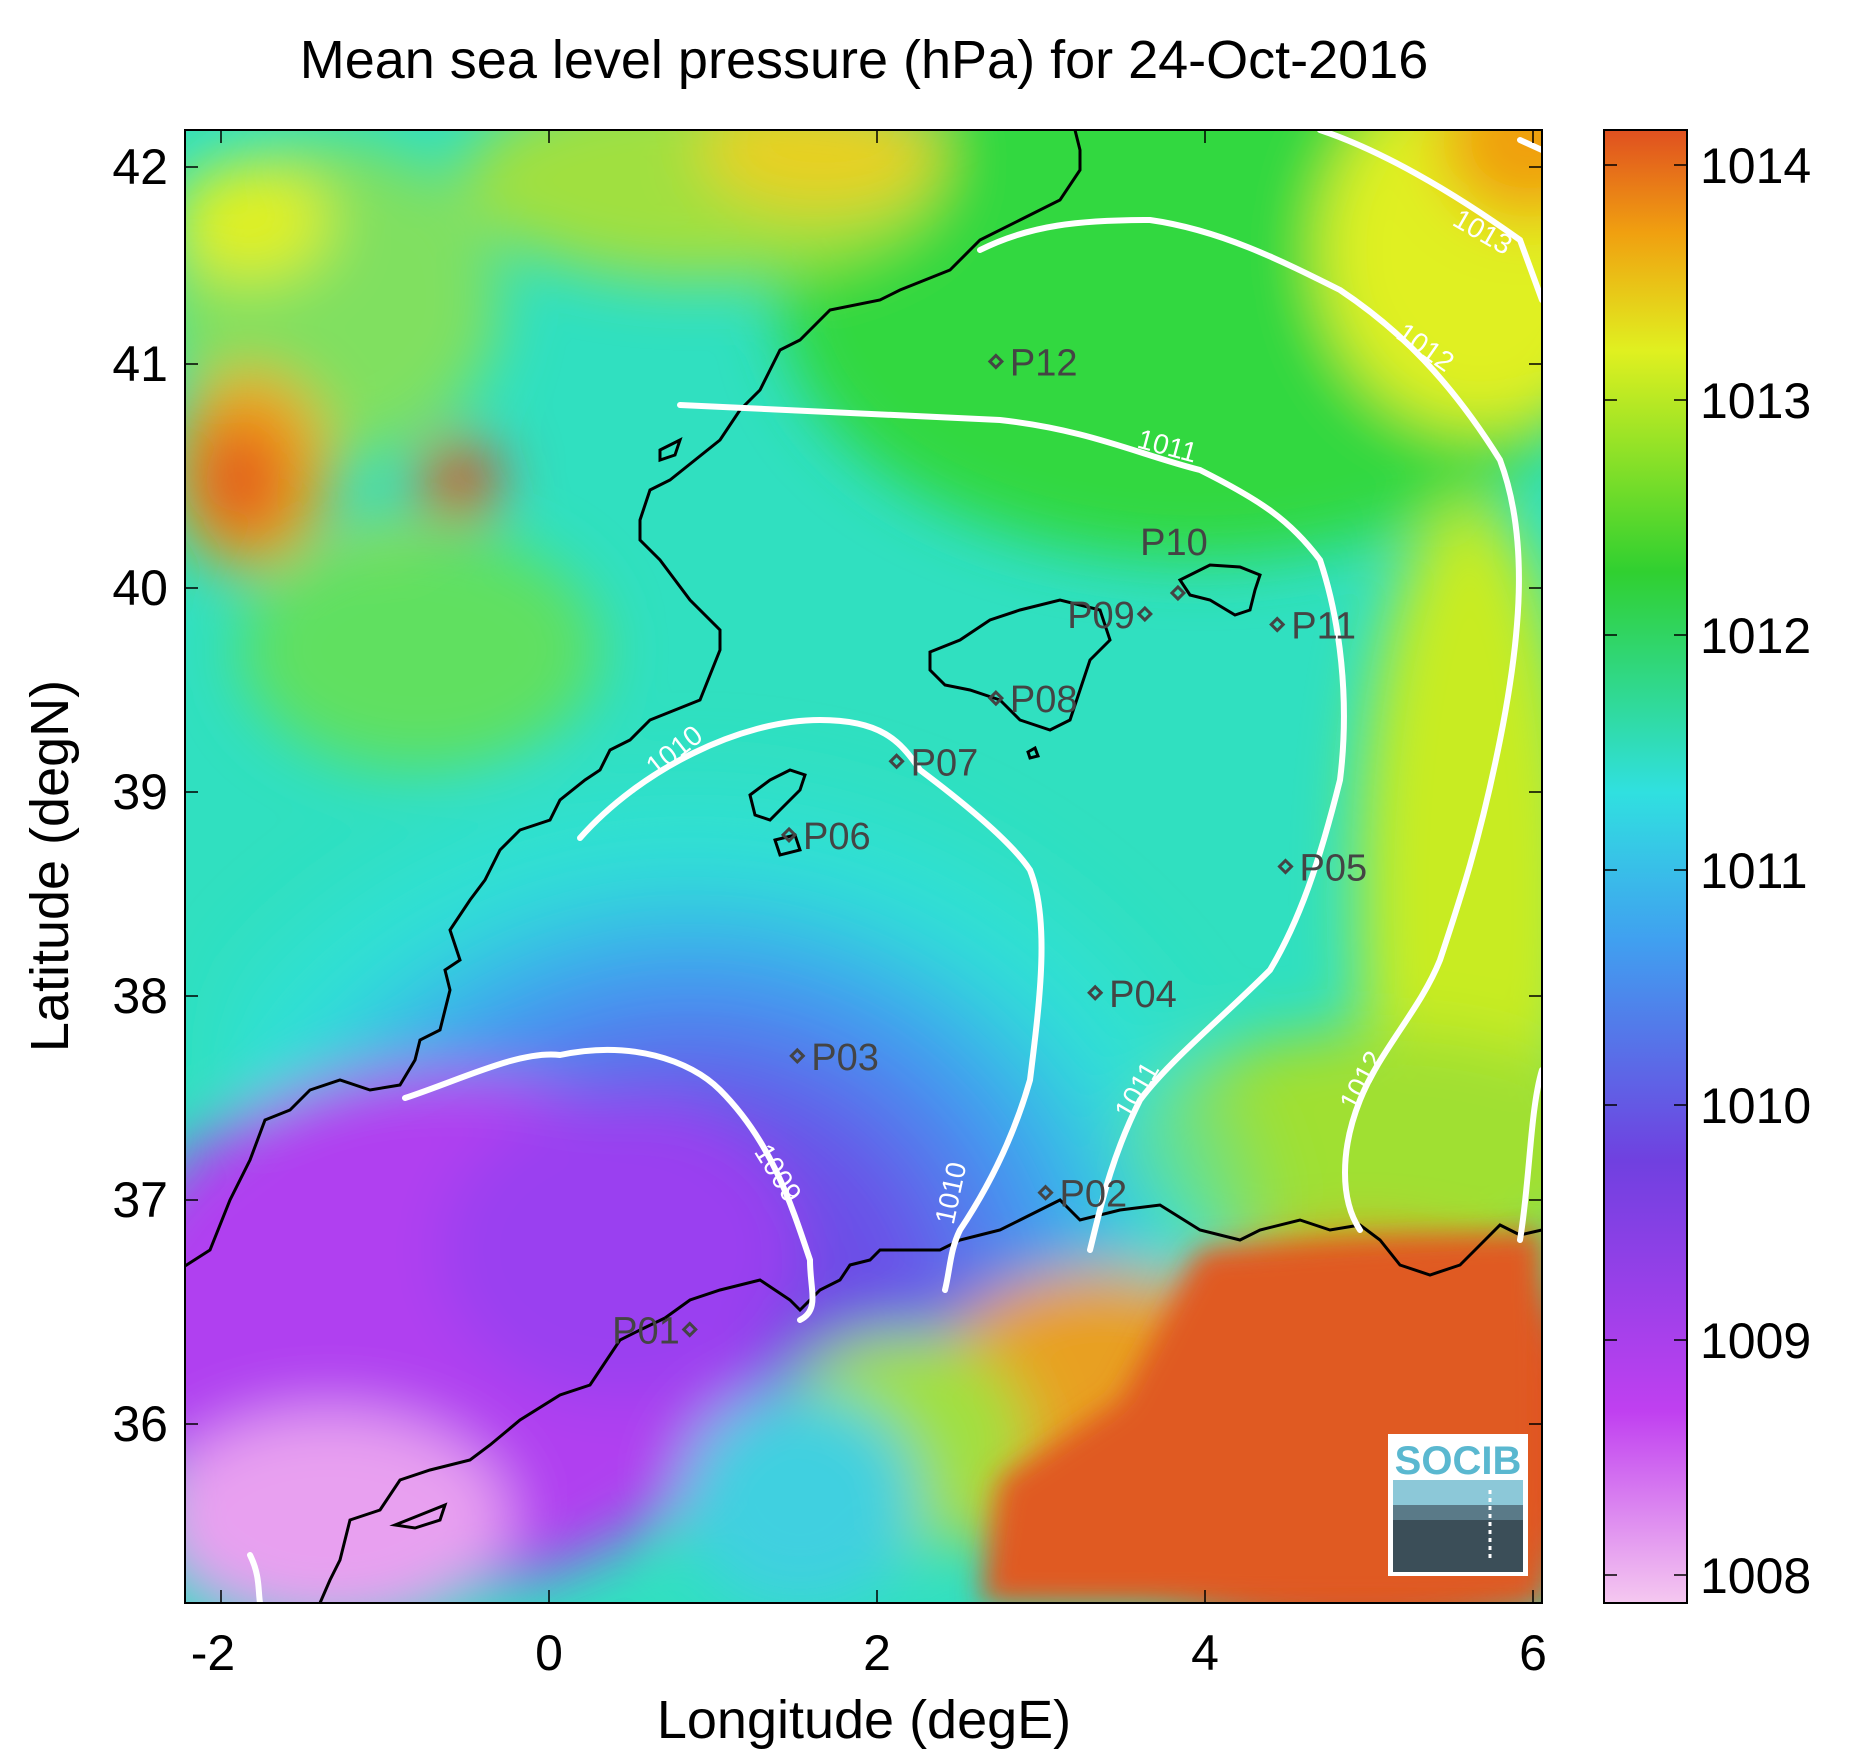  What do you see at coordinates (1755, 1341) in the screenshot?
I see `colorbar-tick-label: 1009` at bounding box center [1755, 1341].